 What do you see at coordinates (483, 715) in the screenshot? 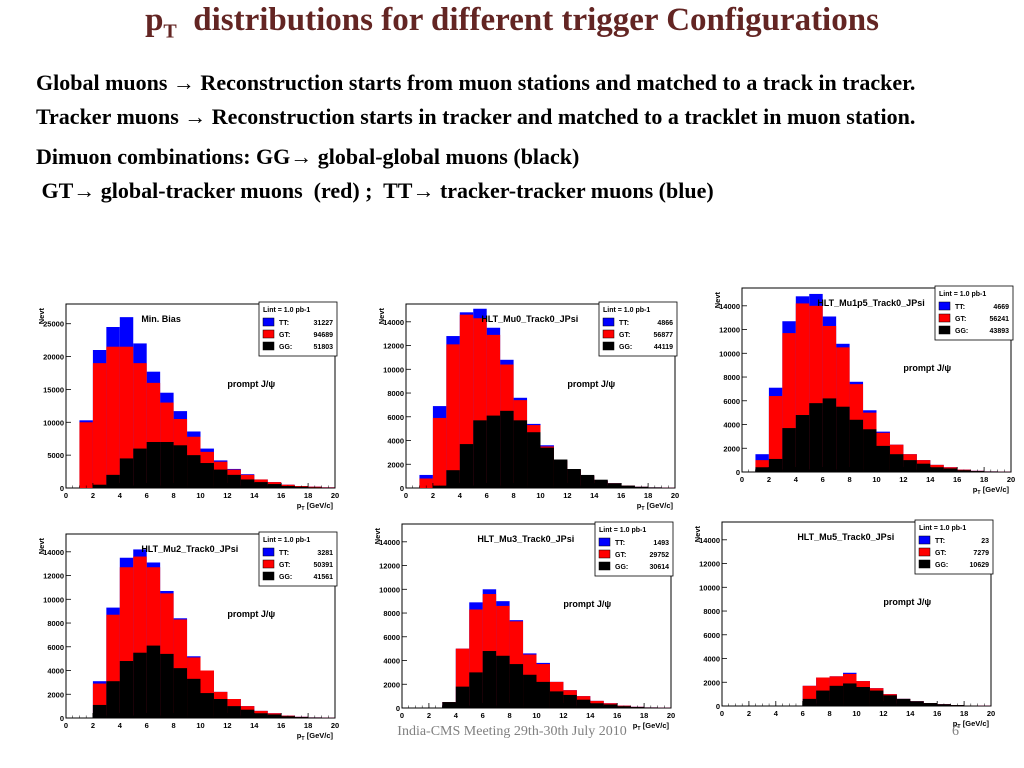
I see `xtick-label: 6` at bounding box center [483, 715].